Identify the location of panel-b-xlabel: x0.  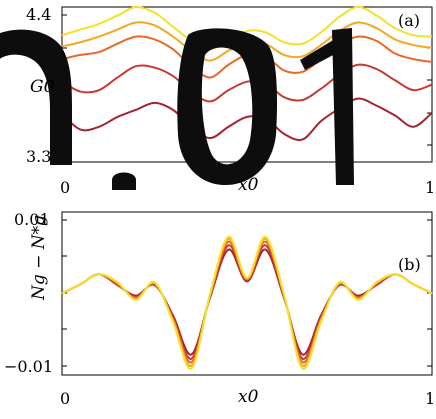
(248, 397).